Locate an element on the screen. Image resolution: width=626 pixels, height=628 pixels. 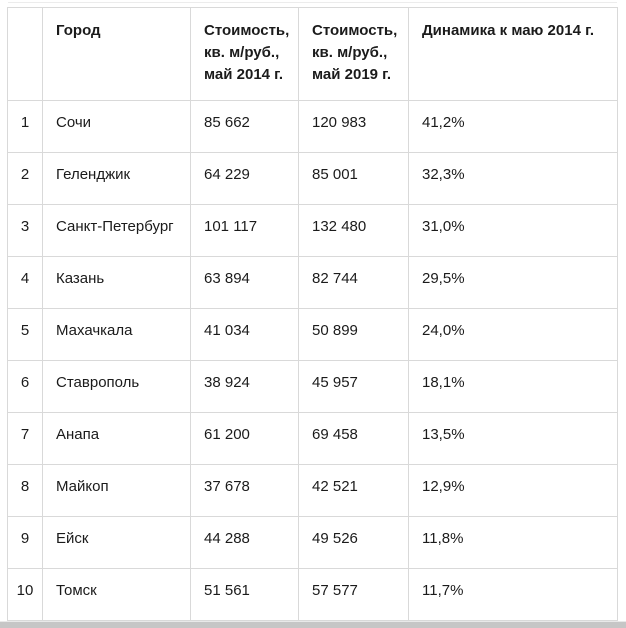
dynamics-cell: 18,1% is located at coordinates (513, 386).